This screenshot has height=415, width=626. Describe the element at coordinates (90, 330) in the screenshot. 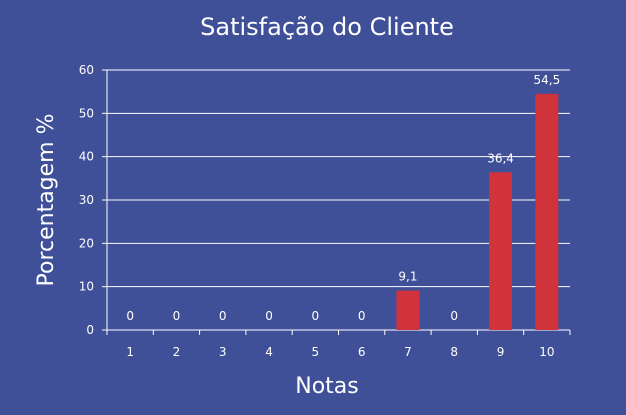

I see `y-tick-label: 0` at that location.